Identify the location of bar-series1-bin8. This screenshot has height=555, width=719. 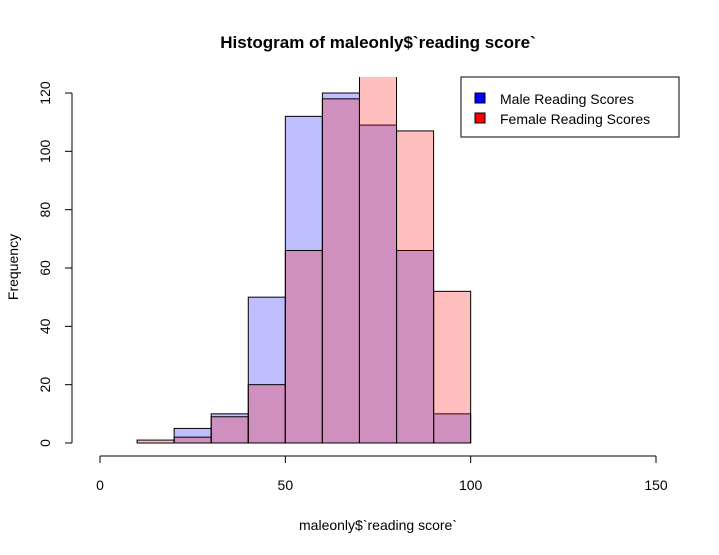
(452, 367).